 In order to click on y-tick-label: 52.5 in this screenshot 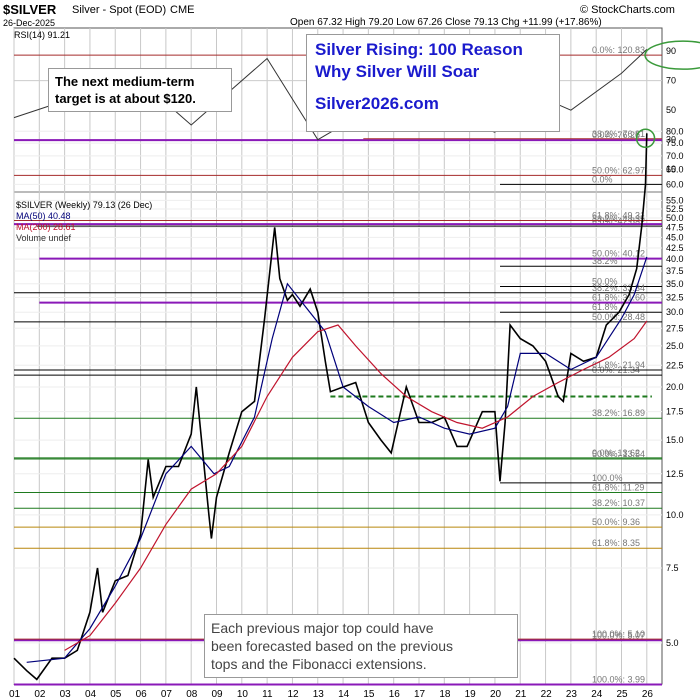, I will do `click(675, 209)`.